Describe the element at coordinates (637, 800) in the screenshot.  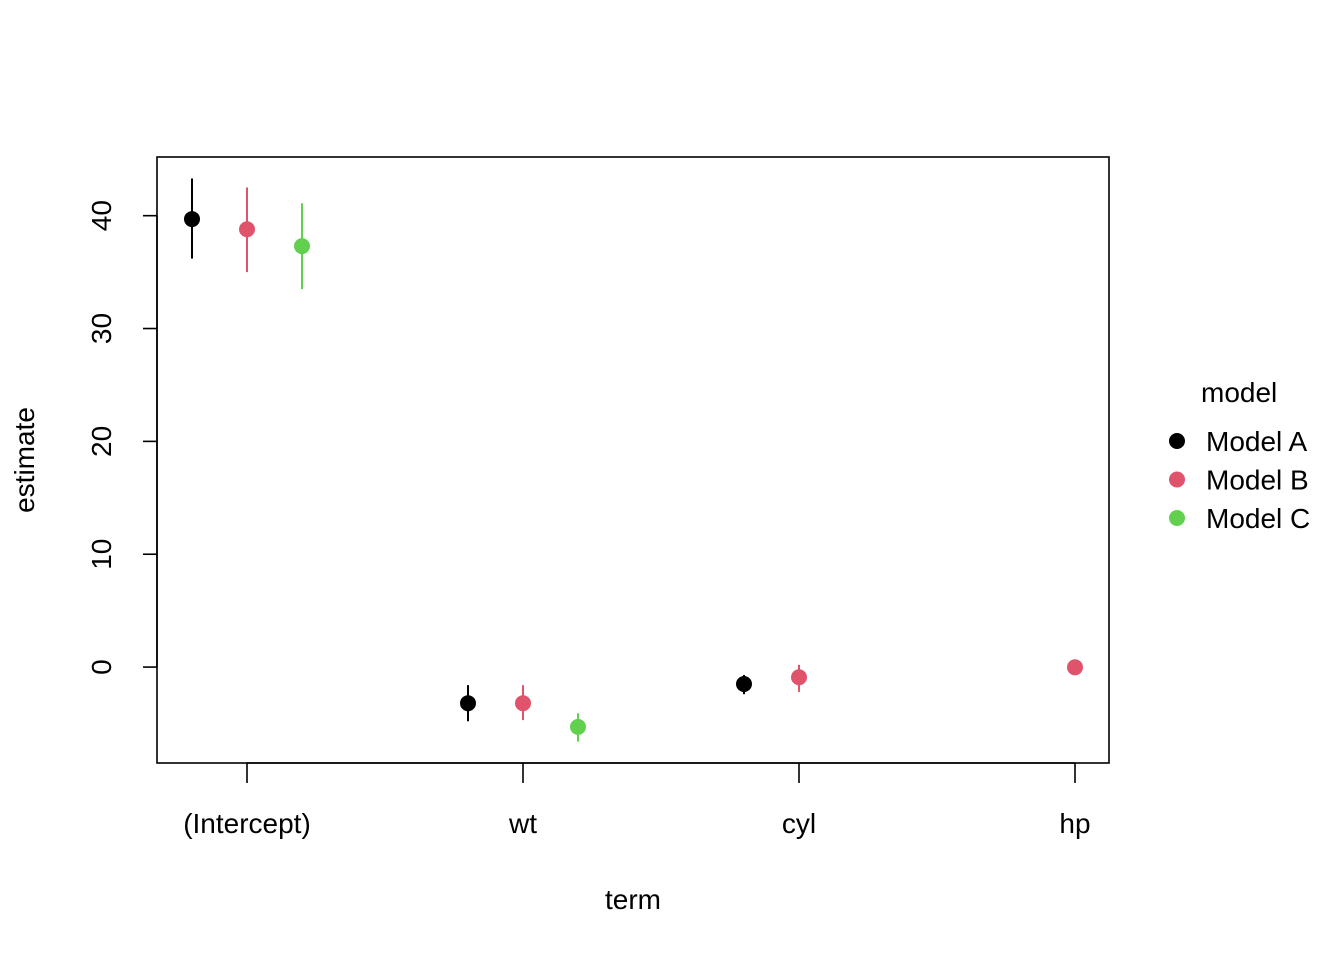
I see `x-axis: (Intercept) wt cyl hp` at that location.